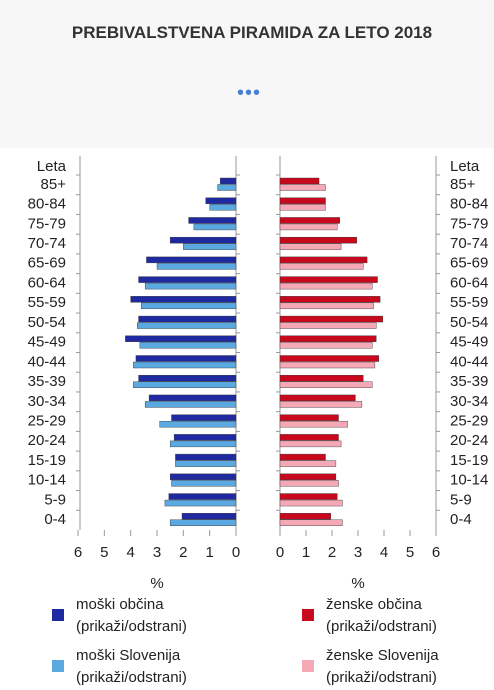  I want to click on category-label: 20-24, so click(47, 440).